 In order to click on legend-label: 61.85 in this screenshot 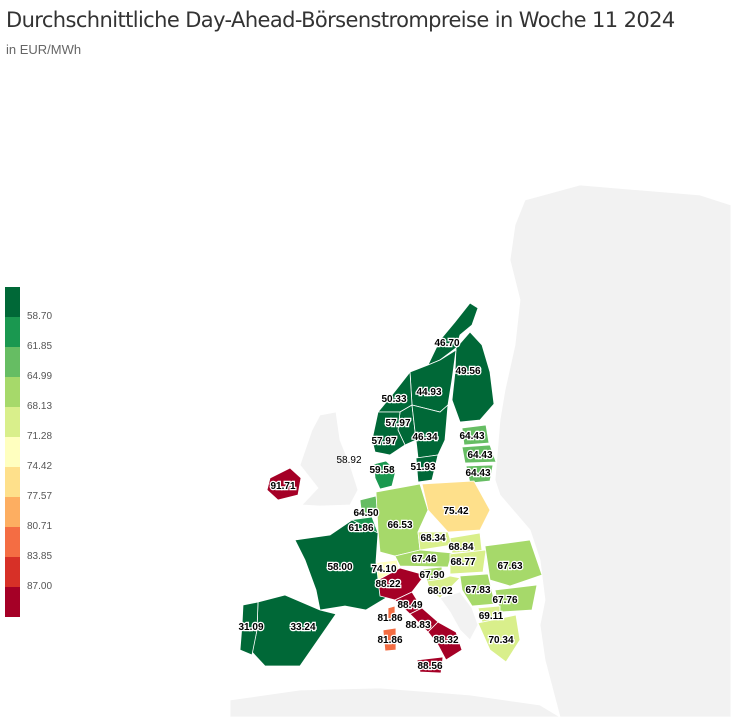, I will do `click(40, 346)`.